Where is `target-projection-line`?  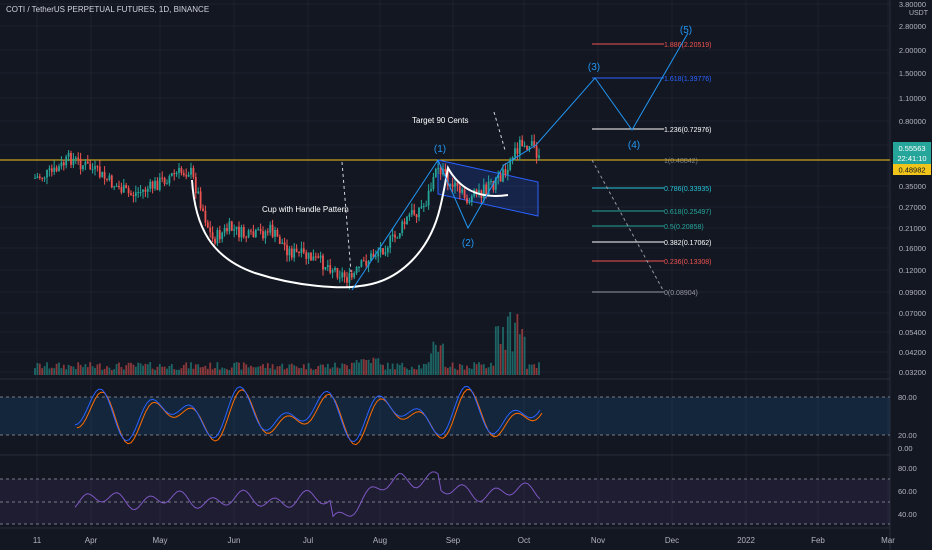 target-projection-line is located at coordinates (499, 131).